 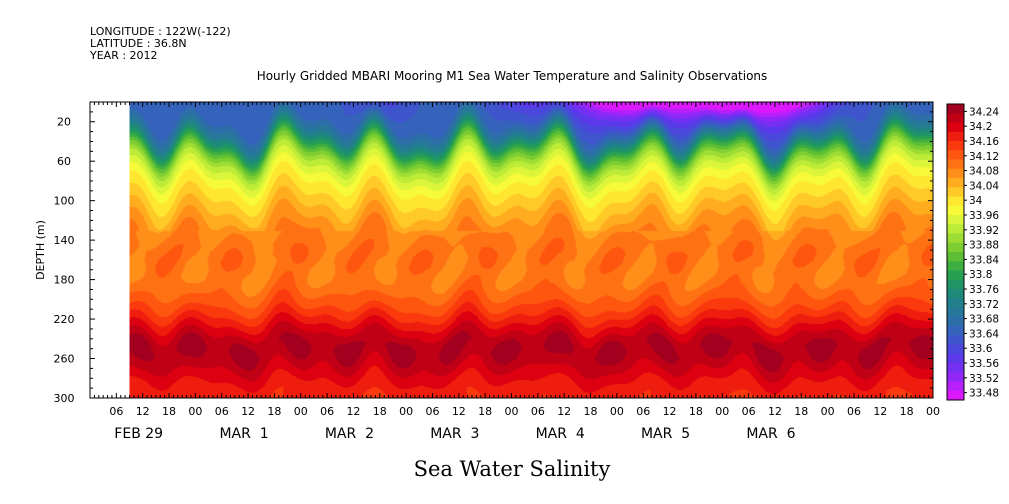 I want to click on x-date-label: MAR 4, so click(x=560, y=434).